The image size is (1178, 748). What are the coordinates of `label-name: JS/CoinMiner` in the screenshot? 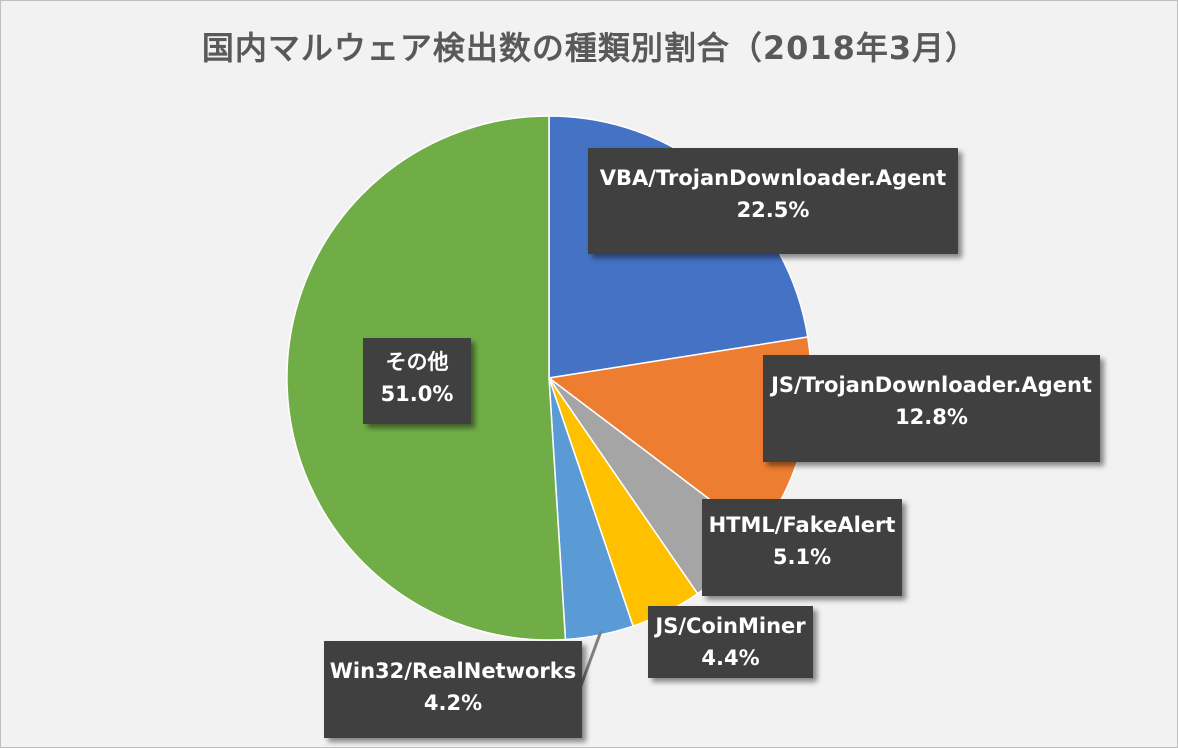 It's located at (730, 626).